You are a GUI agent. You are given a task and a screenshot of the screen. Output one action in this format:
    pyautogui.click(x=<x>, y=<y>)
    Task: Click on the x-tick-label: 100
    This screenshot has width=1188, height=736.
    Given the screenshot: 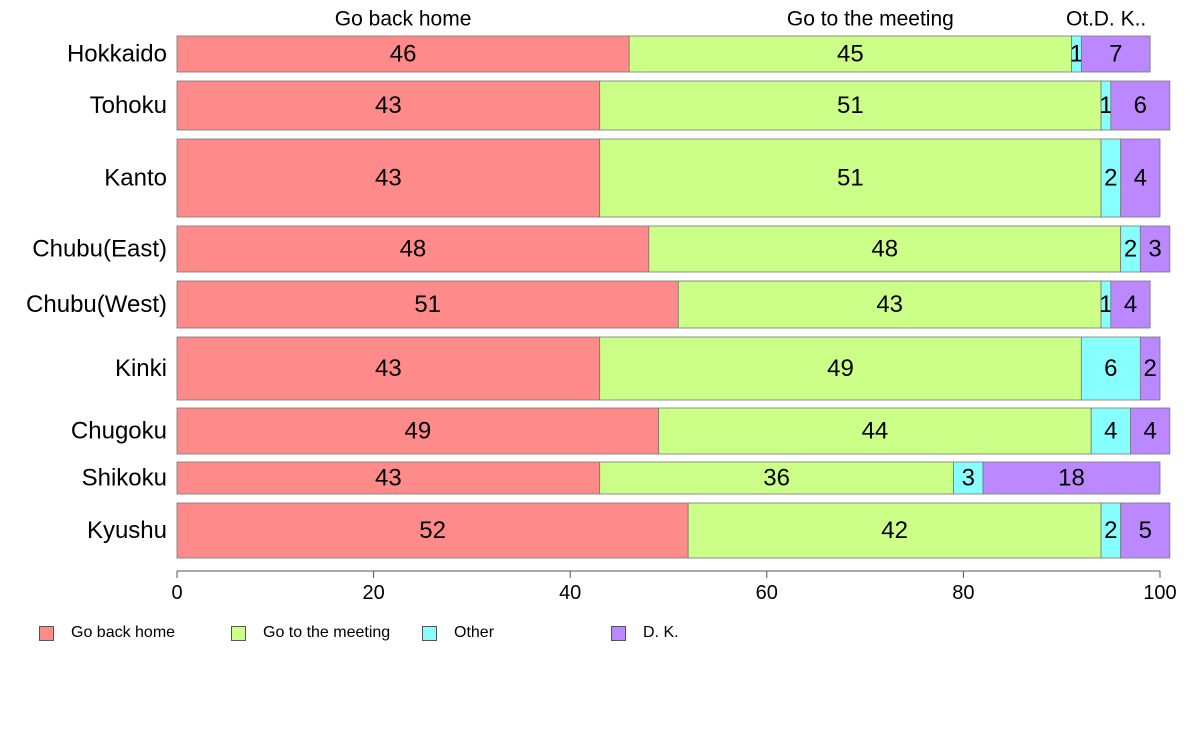 What is the action you would take?
    pyautogui.click(x=1159, y=593)
    